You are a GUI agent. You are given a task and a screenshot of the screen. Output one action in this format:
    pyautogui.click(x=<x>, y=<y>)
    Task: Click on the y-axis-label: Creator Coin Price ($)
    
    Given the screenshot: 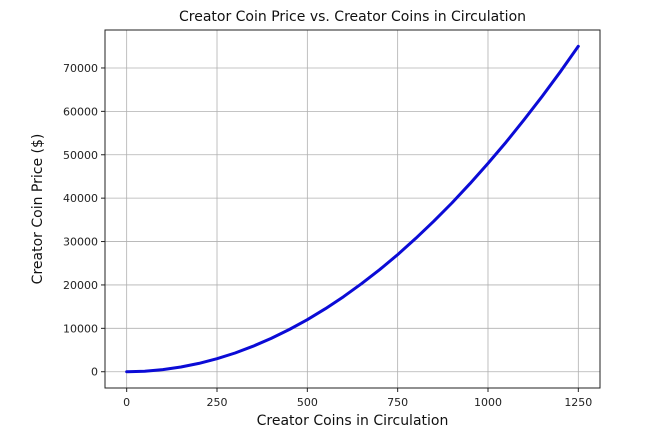 What is the action you would take?
    pyautogui.click(x=38, y=209)
    